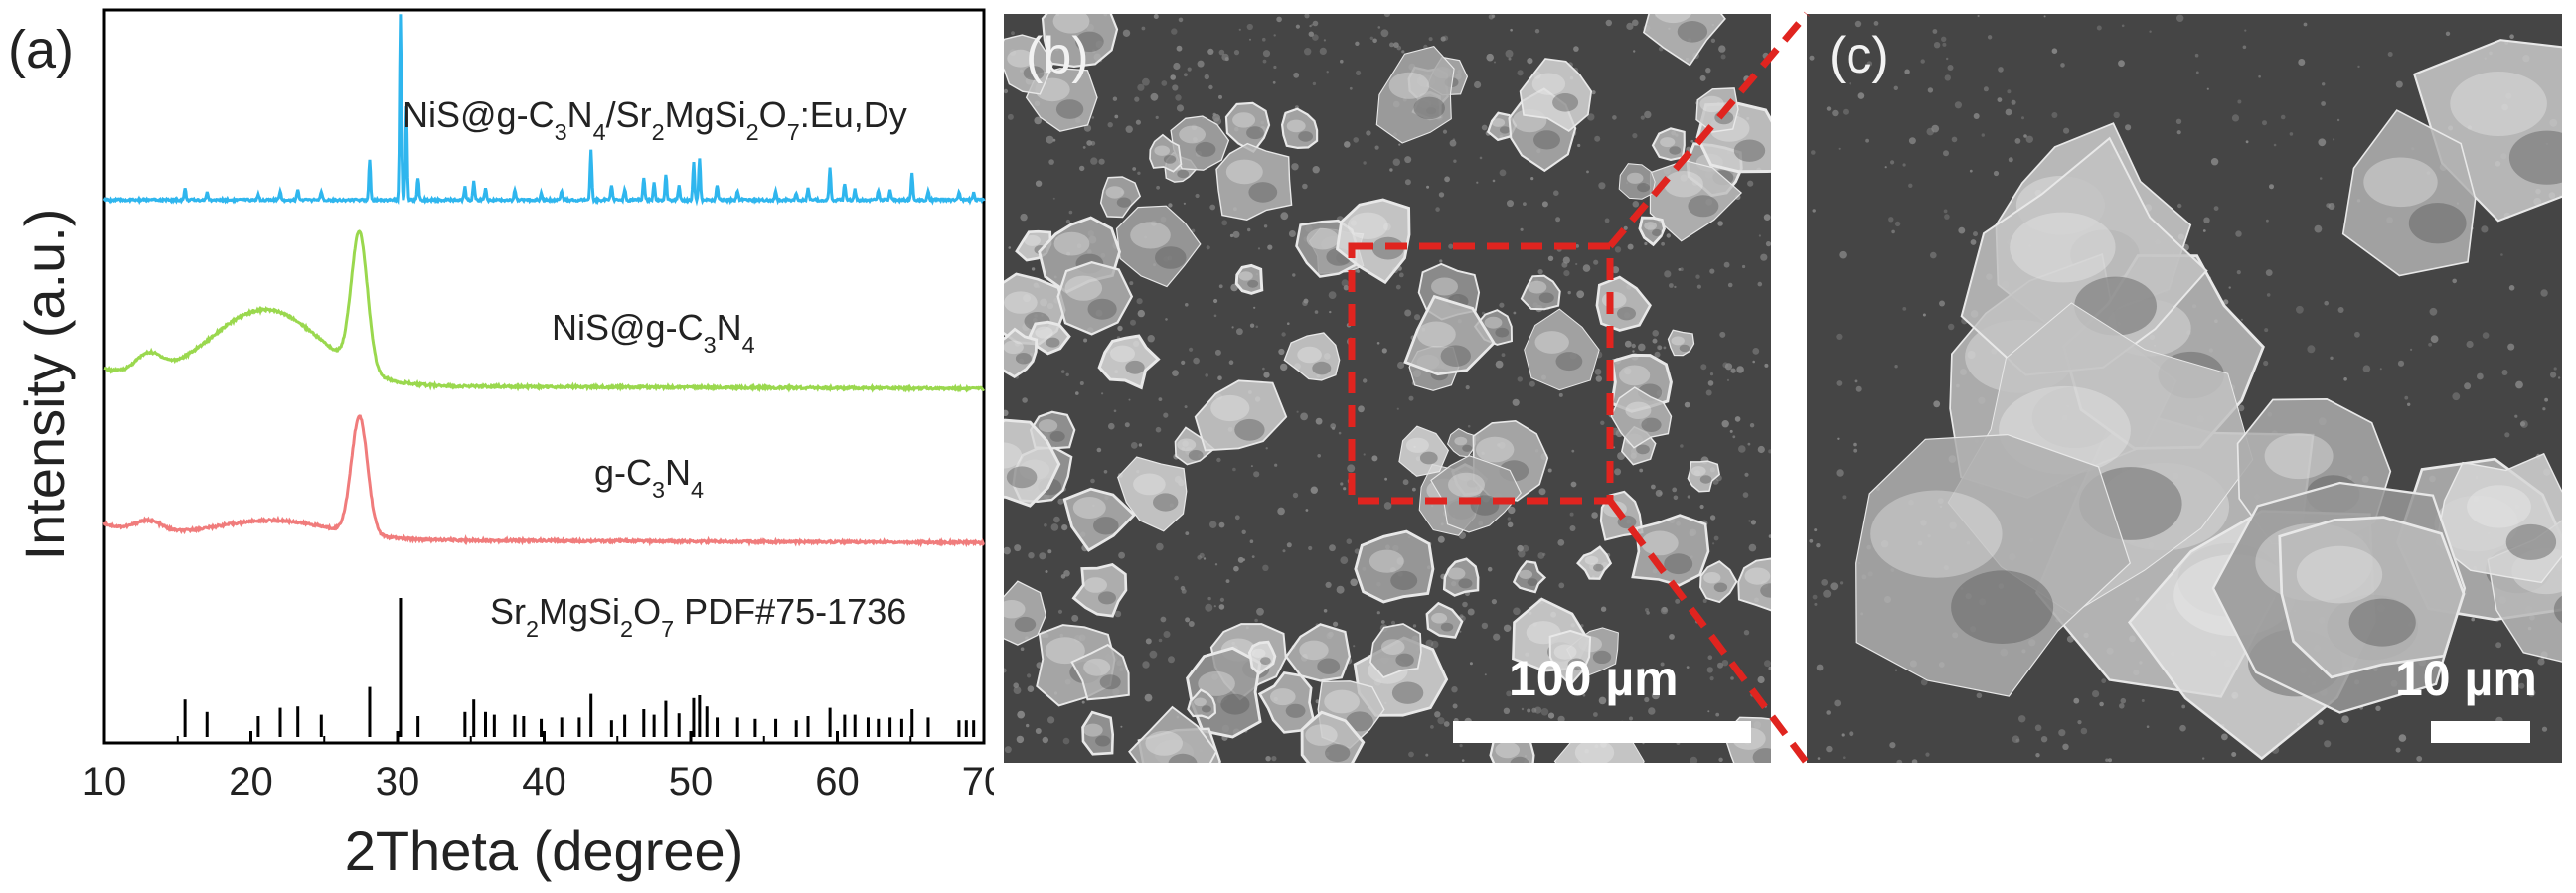 This screenshot has height=893, width=2576. What do you see at coordinates (691, 782) in the screenshot?
I see `x-tick-label: 50` at bounding box center [691, 782].